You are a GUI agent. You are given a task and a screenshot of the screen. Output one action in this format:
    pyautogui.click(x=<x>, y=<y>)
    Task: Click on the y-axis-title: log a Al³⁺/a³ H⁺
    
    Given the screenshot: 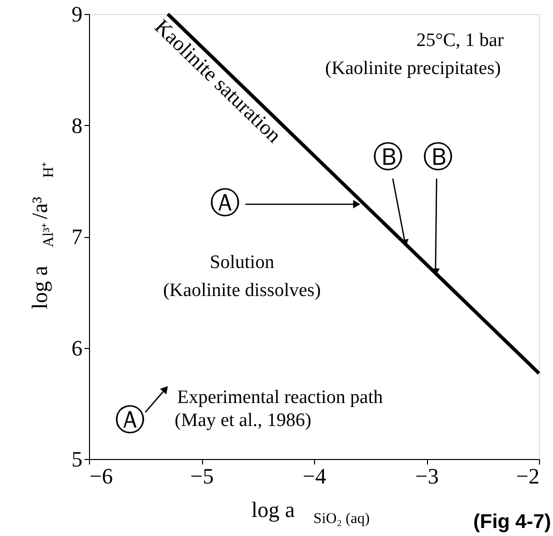 What is the action you would take?
    pyautogui.click(x=42, y=236)
    